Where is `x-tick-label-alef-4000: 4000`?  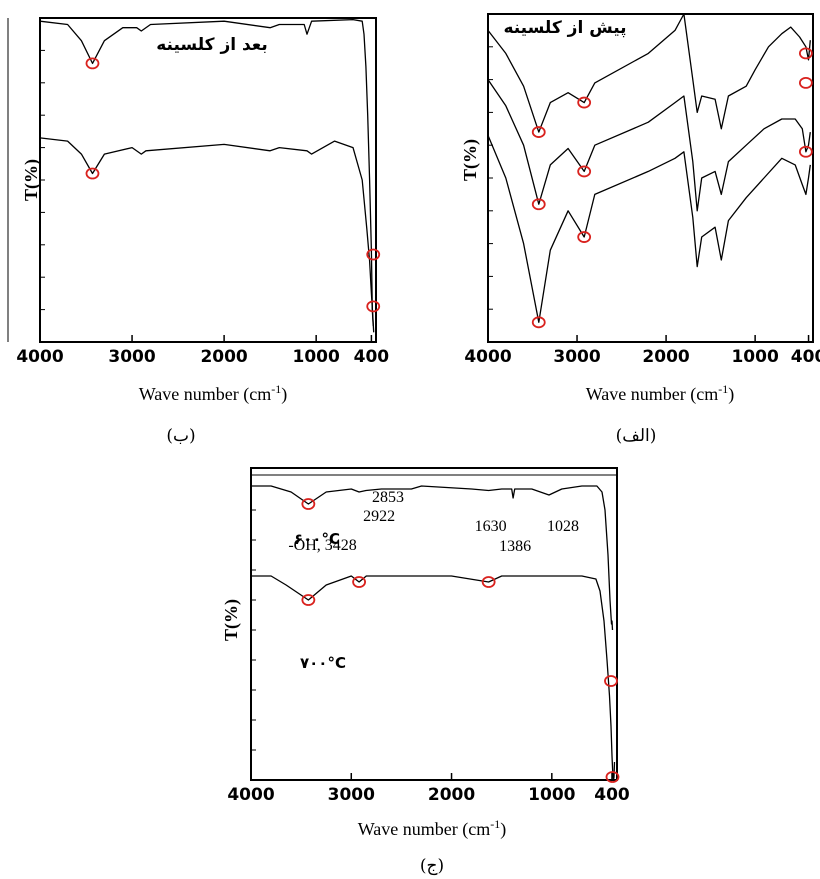 x-tick-label-alef-4000: 4000 is located at coordinates (487, 357).